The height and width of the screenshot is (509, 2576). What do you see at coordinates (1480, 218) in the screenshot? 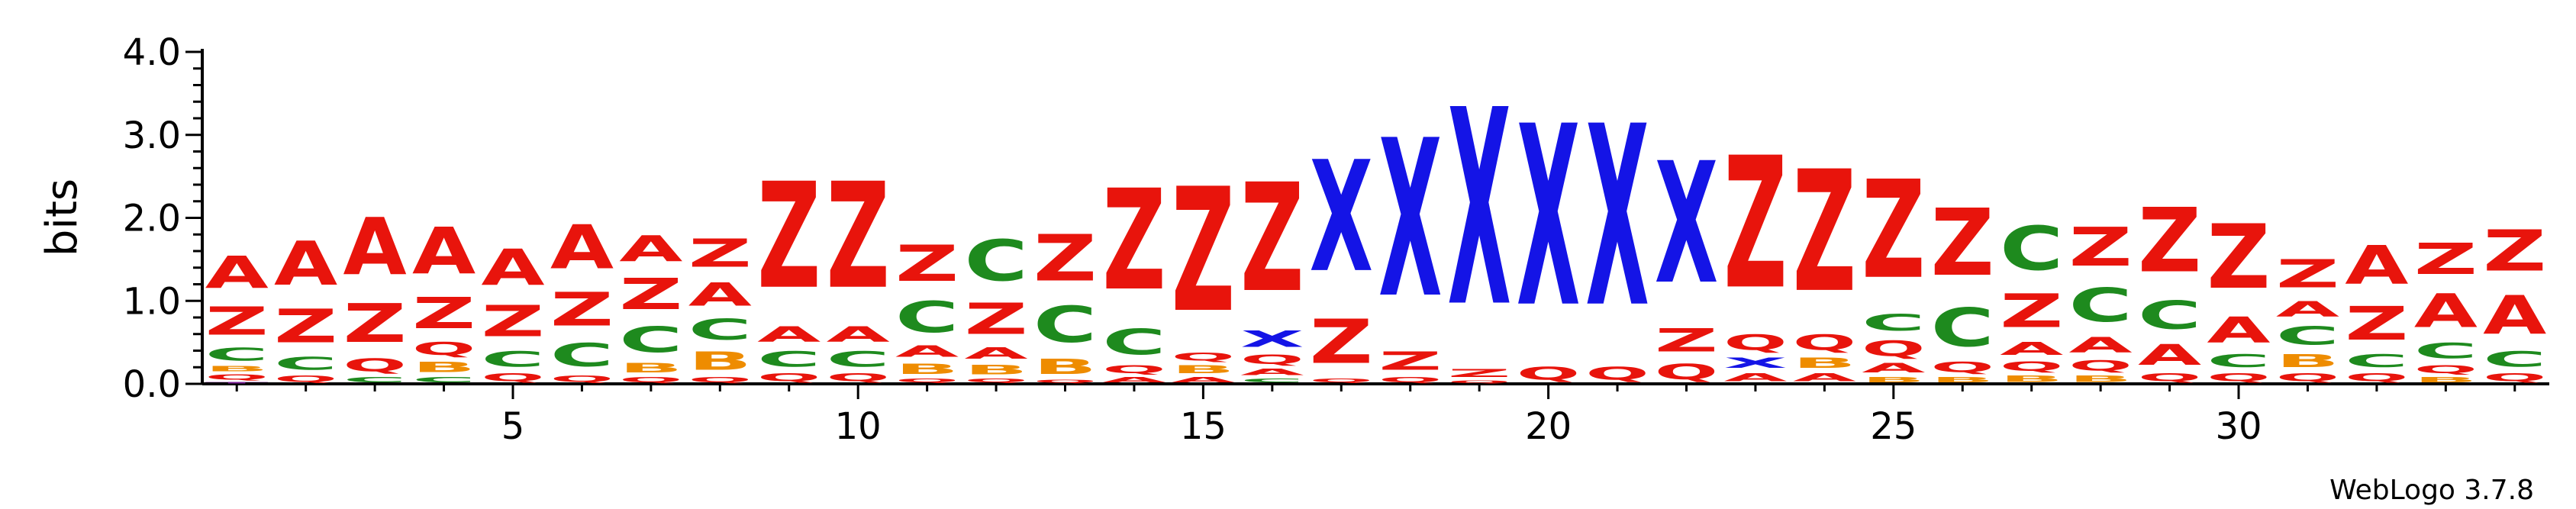
I see `logo-column-19: QZX` at bounding box center [1480, 218].